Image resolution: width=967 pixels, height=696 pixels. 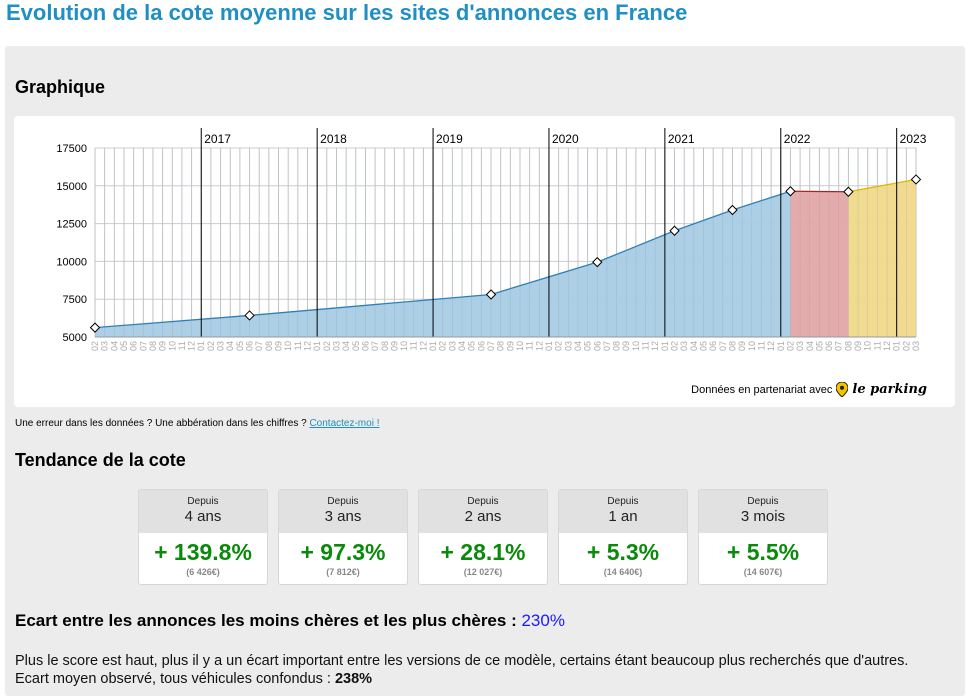 I want to click on card-period: 3 ans, so click(x=343, y=516).